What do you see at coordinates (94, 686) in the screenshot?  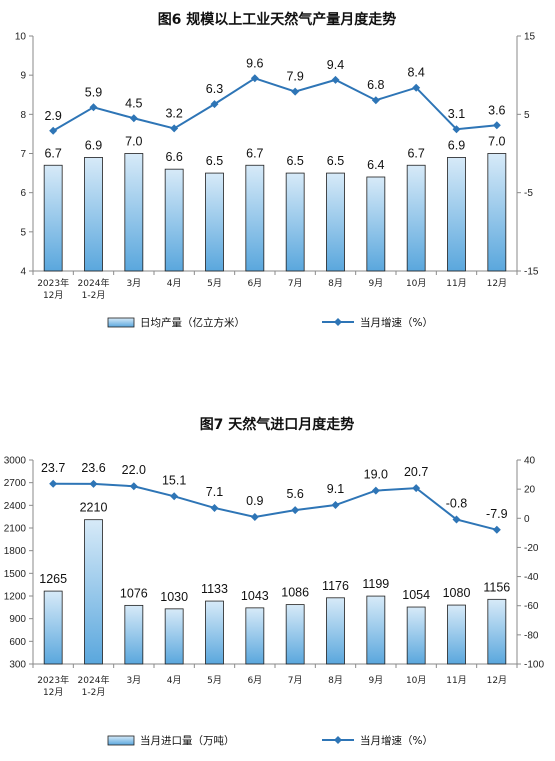 I see `x-tick-label: 2024年 1-2月` at bounding box center [94, 686].